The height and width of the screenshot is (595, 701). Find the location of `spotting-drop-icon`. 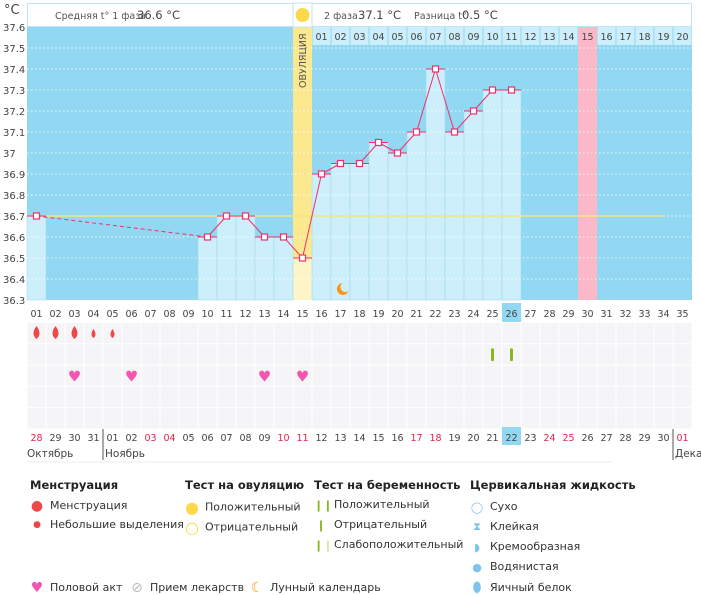

spotting-drop-icon is located at coordinates (93, 333).